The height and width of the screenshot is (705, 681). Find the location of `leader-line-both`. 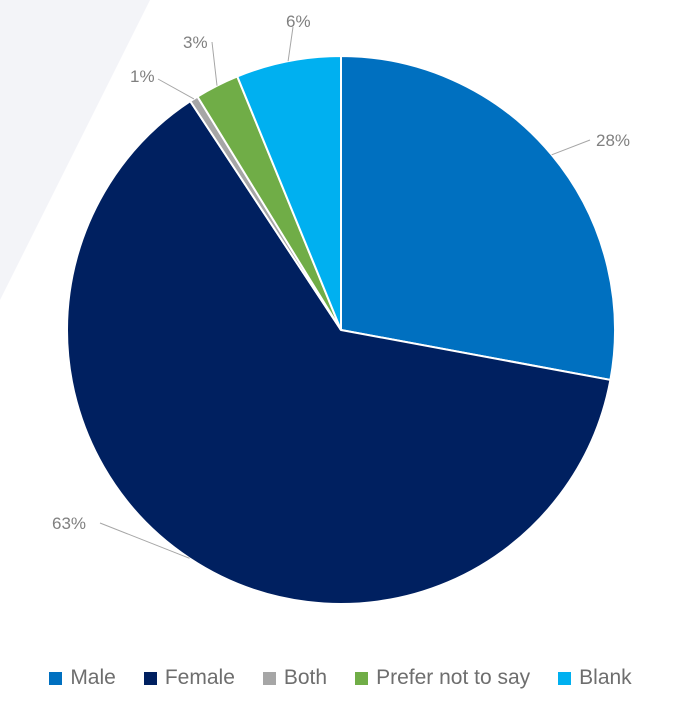

leader-line-both is located at coordinates (176, 89).